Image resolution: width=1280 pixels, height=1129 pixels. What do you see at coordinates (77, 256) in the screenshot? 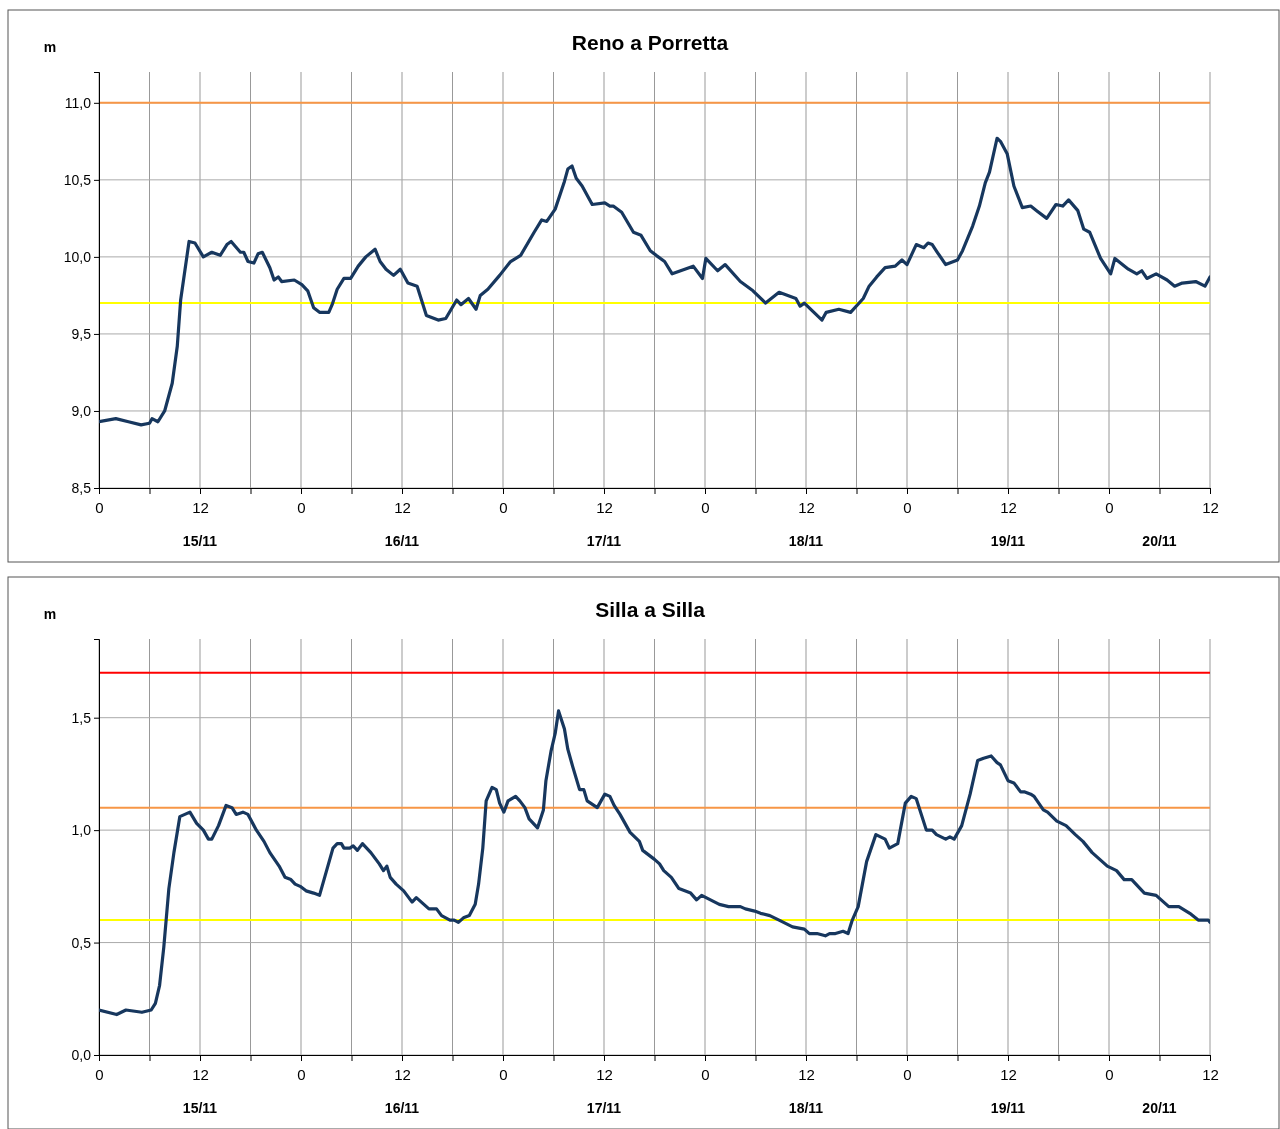
I see `y-tick-label: 10,0` at bounding box center [77, 256].